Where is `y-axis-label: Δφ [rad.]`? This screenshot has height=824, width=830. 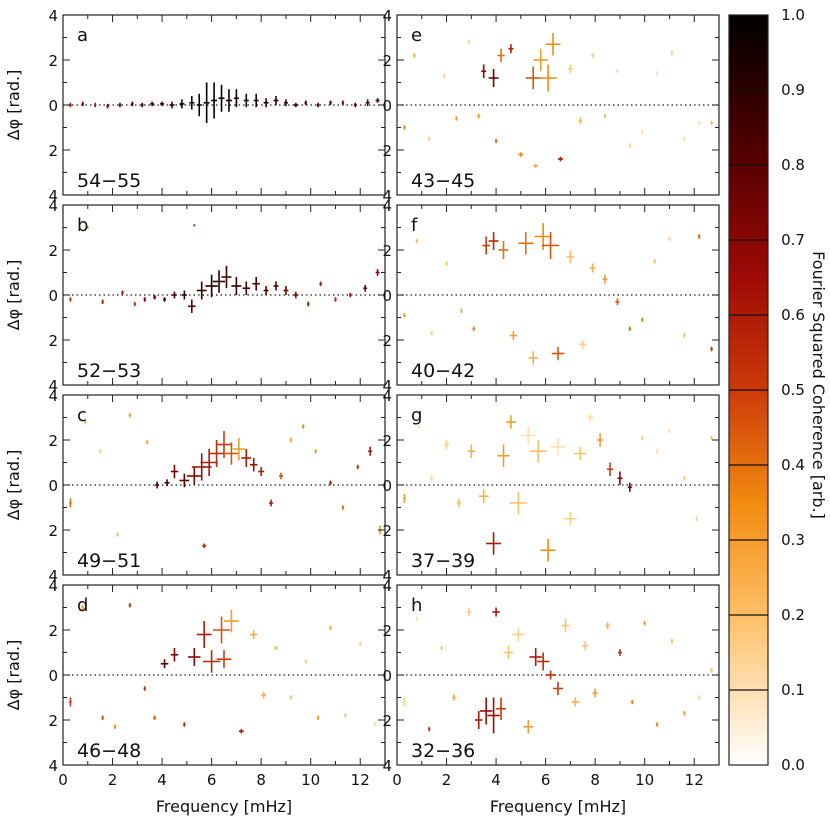
y-axis-label: Δφ [rad.] is located at coordinates (13, 295).